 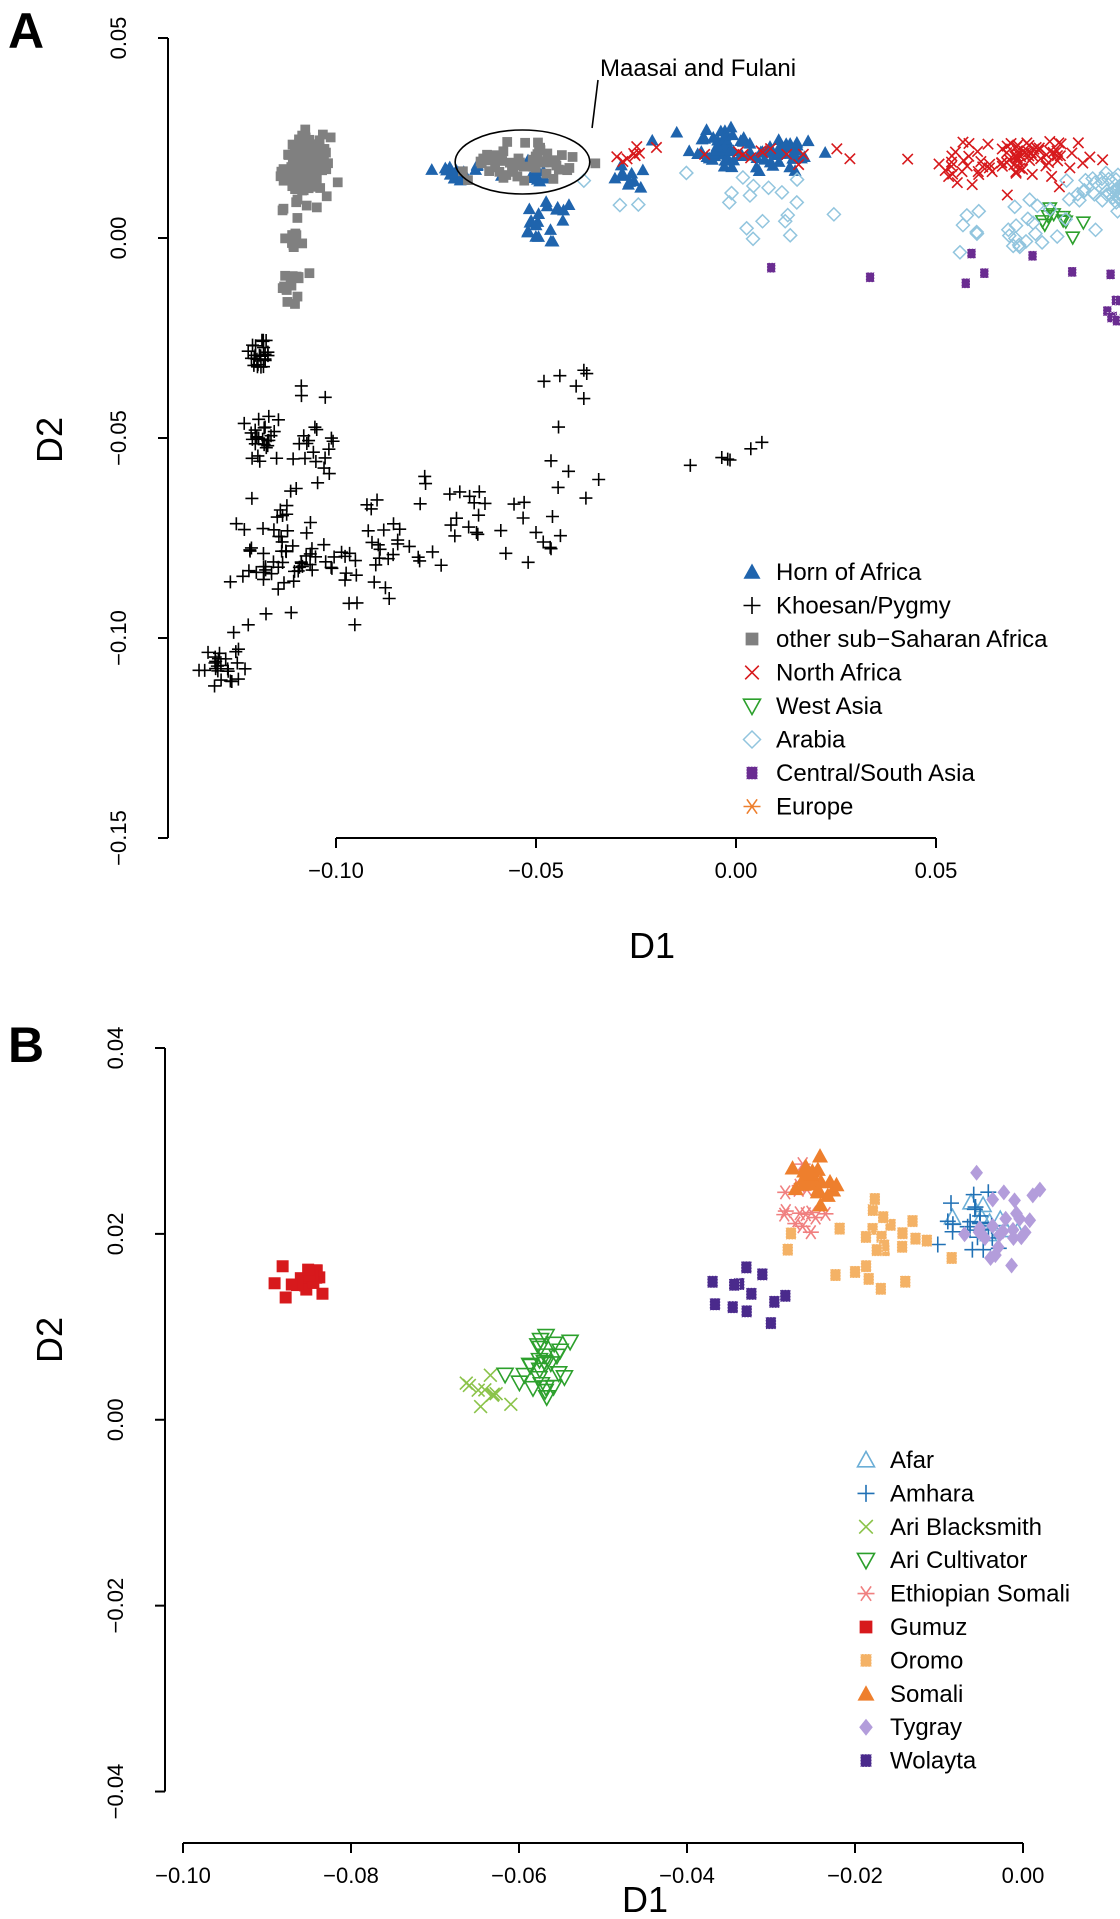 I want to click on panel-label: A, so click(x=26, y=31).